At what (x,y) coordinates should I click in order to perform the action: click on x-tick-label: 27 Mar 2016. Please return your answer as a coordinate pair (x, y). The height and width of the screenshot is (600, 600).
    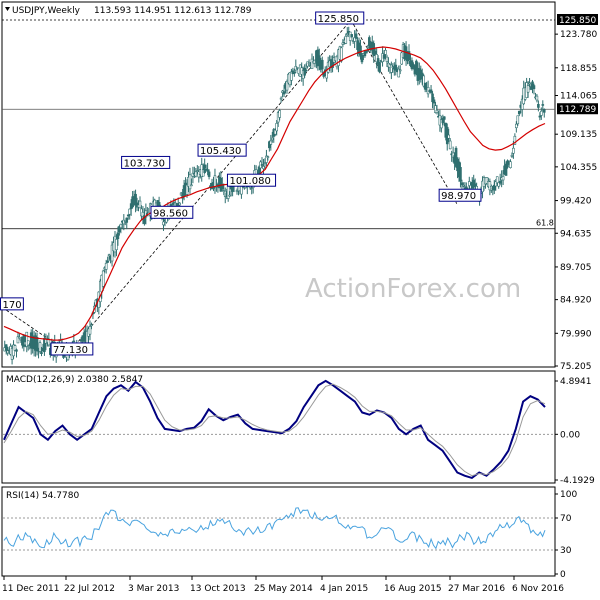
    Looking at the image, I should click on (476, 589).